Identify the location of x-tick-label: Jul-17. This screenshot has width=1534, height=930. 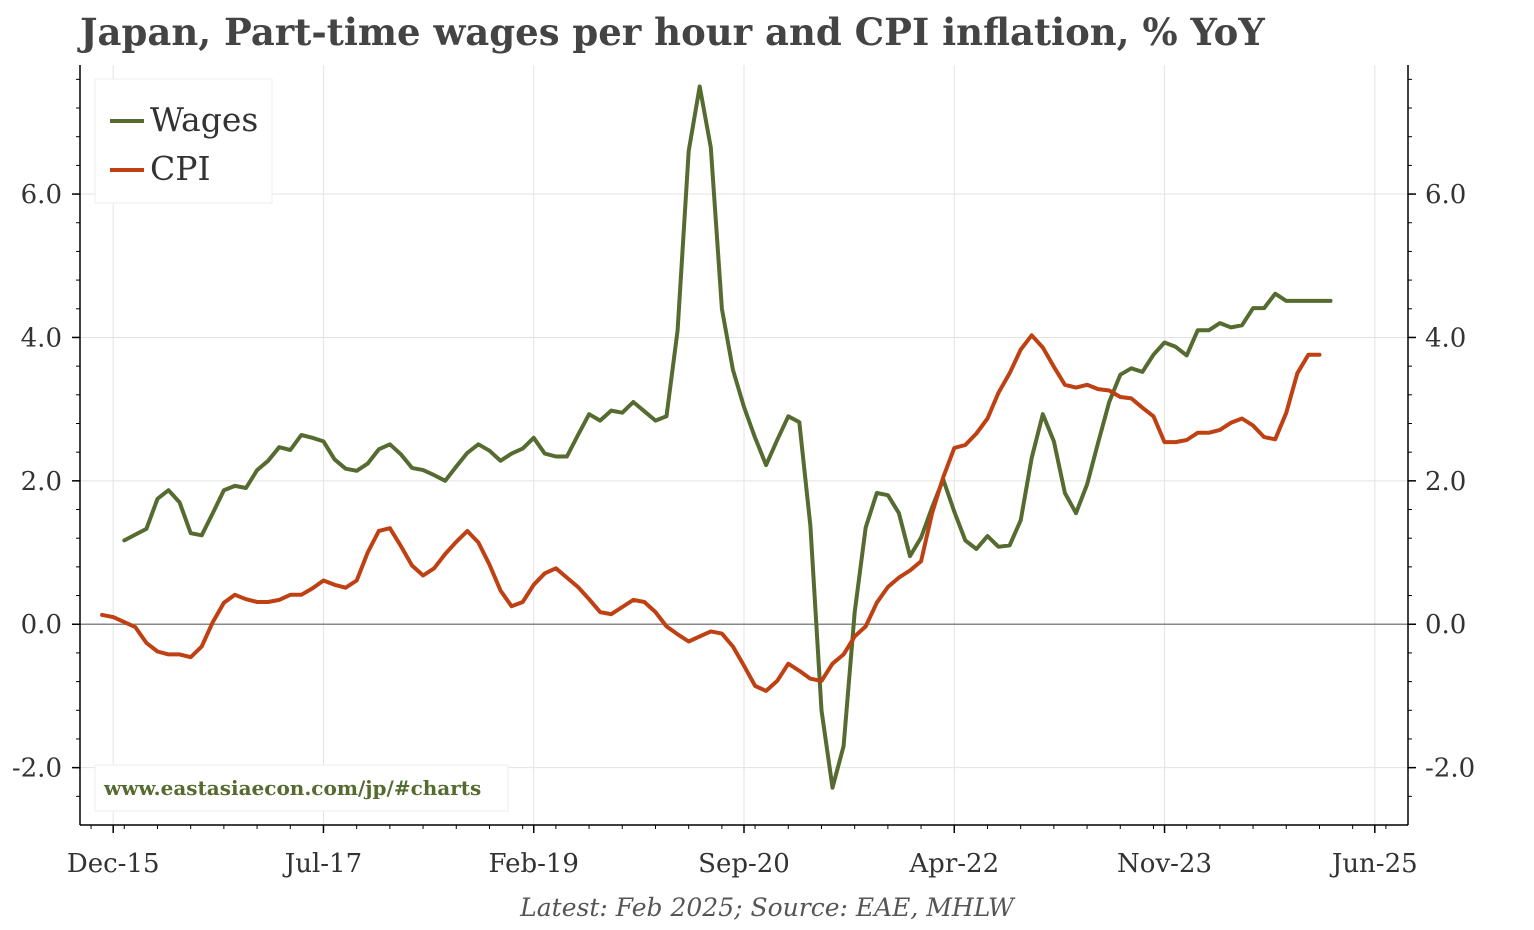
(322, 864).